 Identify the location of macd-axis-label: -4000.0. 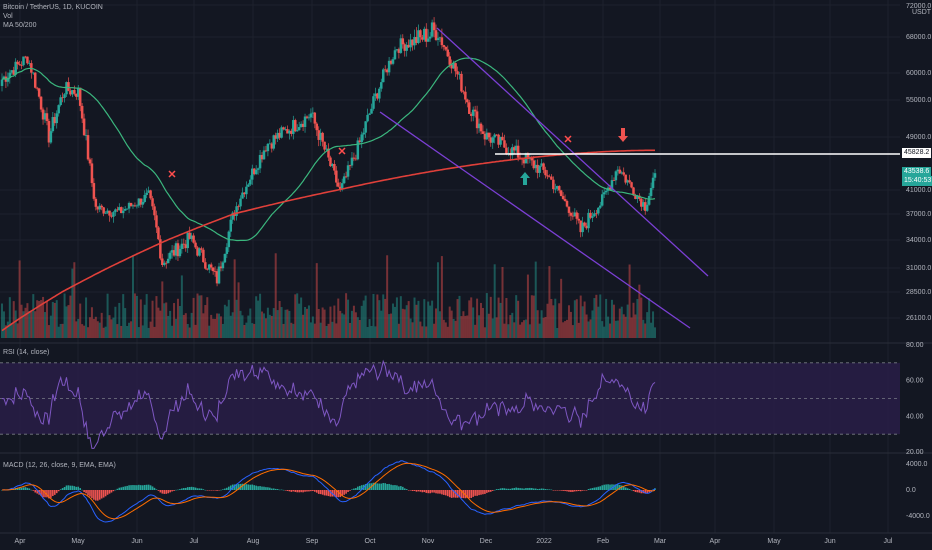
(918, 516).